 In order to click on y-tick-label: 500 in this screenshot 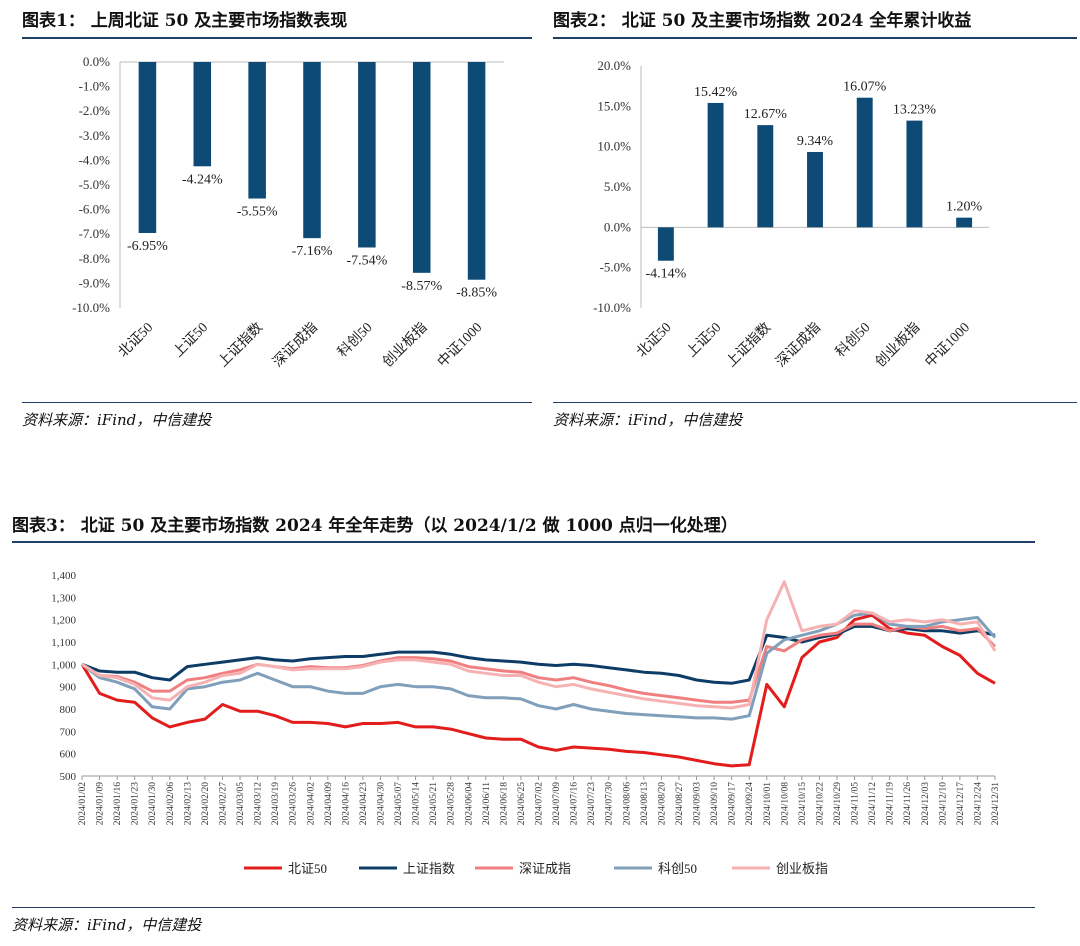, I will do `click(68, 777)`.